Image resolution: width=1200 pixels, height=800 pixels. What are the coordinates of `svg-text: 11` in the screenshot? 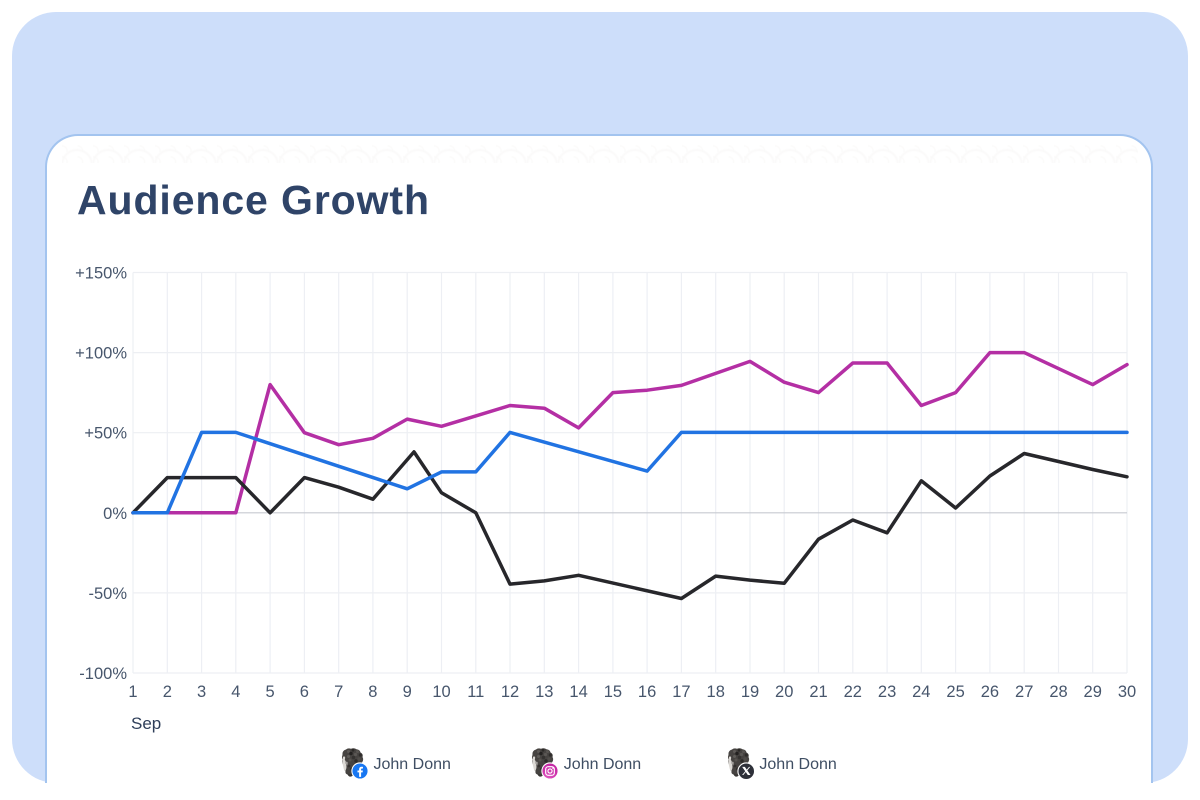 It's located at (475, 692).